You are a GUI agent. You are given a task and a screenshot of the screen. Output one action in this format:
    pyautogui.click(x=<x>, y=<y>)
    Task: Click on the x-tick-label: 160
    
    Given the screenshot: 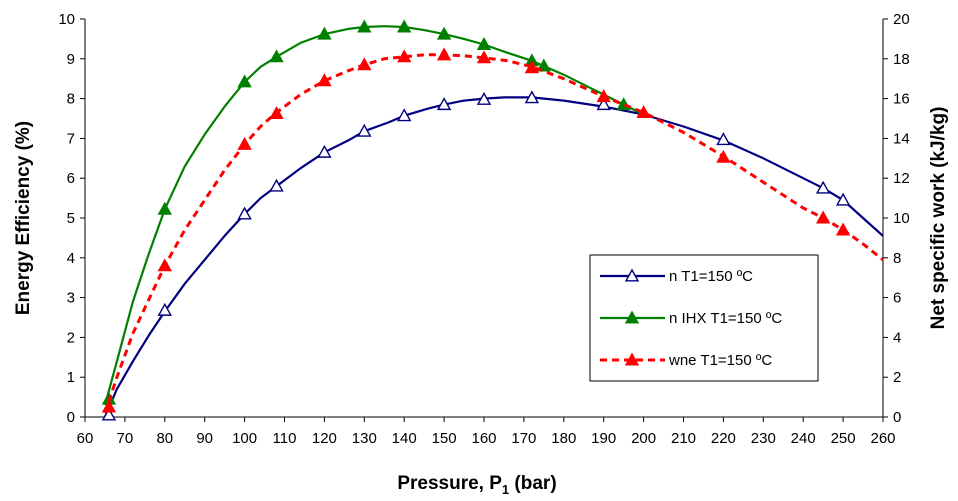 What is the action you would take?
    pyautogui.click(x=483, y=438)
    